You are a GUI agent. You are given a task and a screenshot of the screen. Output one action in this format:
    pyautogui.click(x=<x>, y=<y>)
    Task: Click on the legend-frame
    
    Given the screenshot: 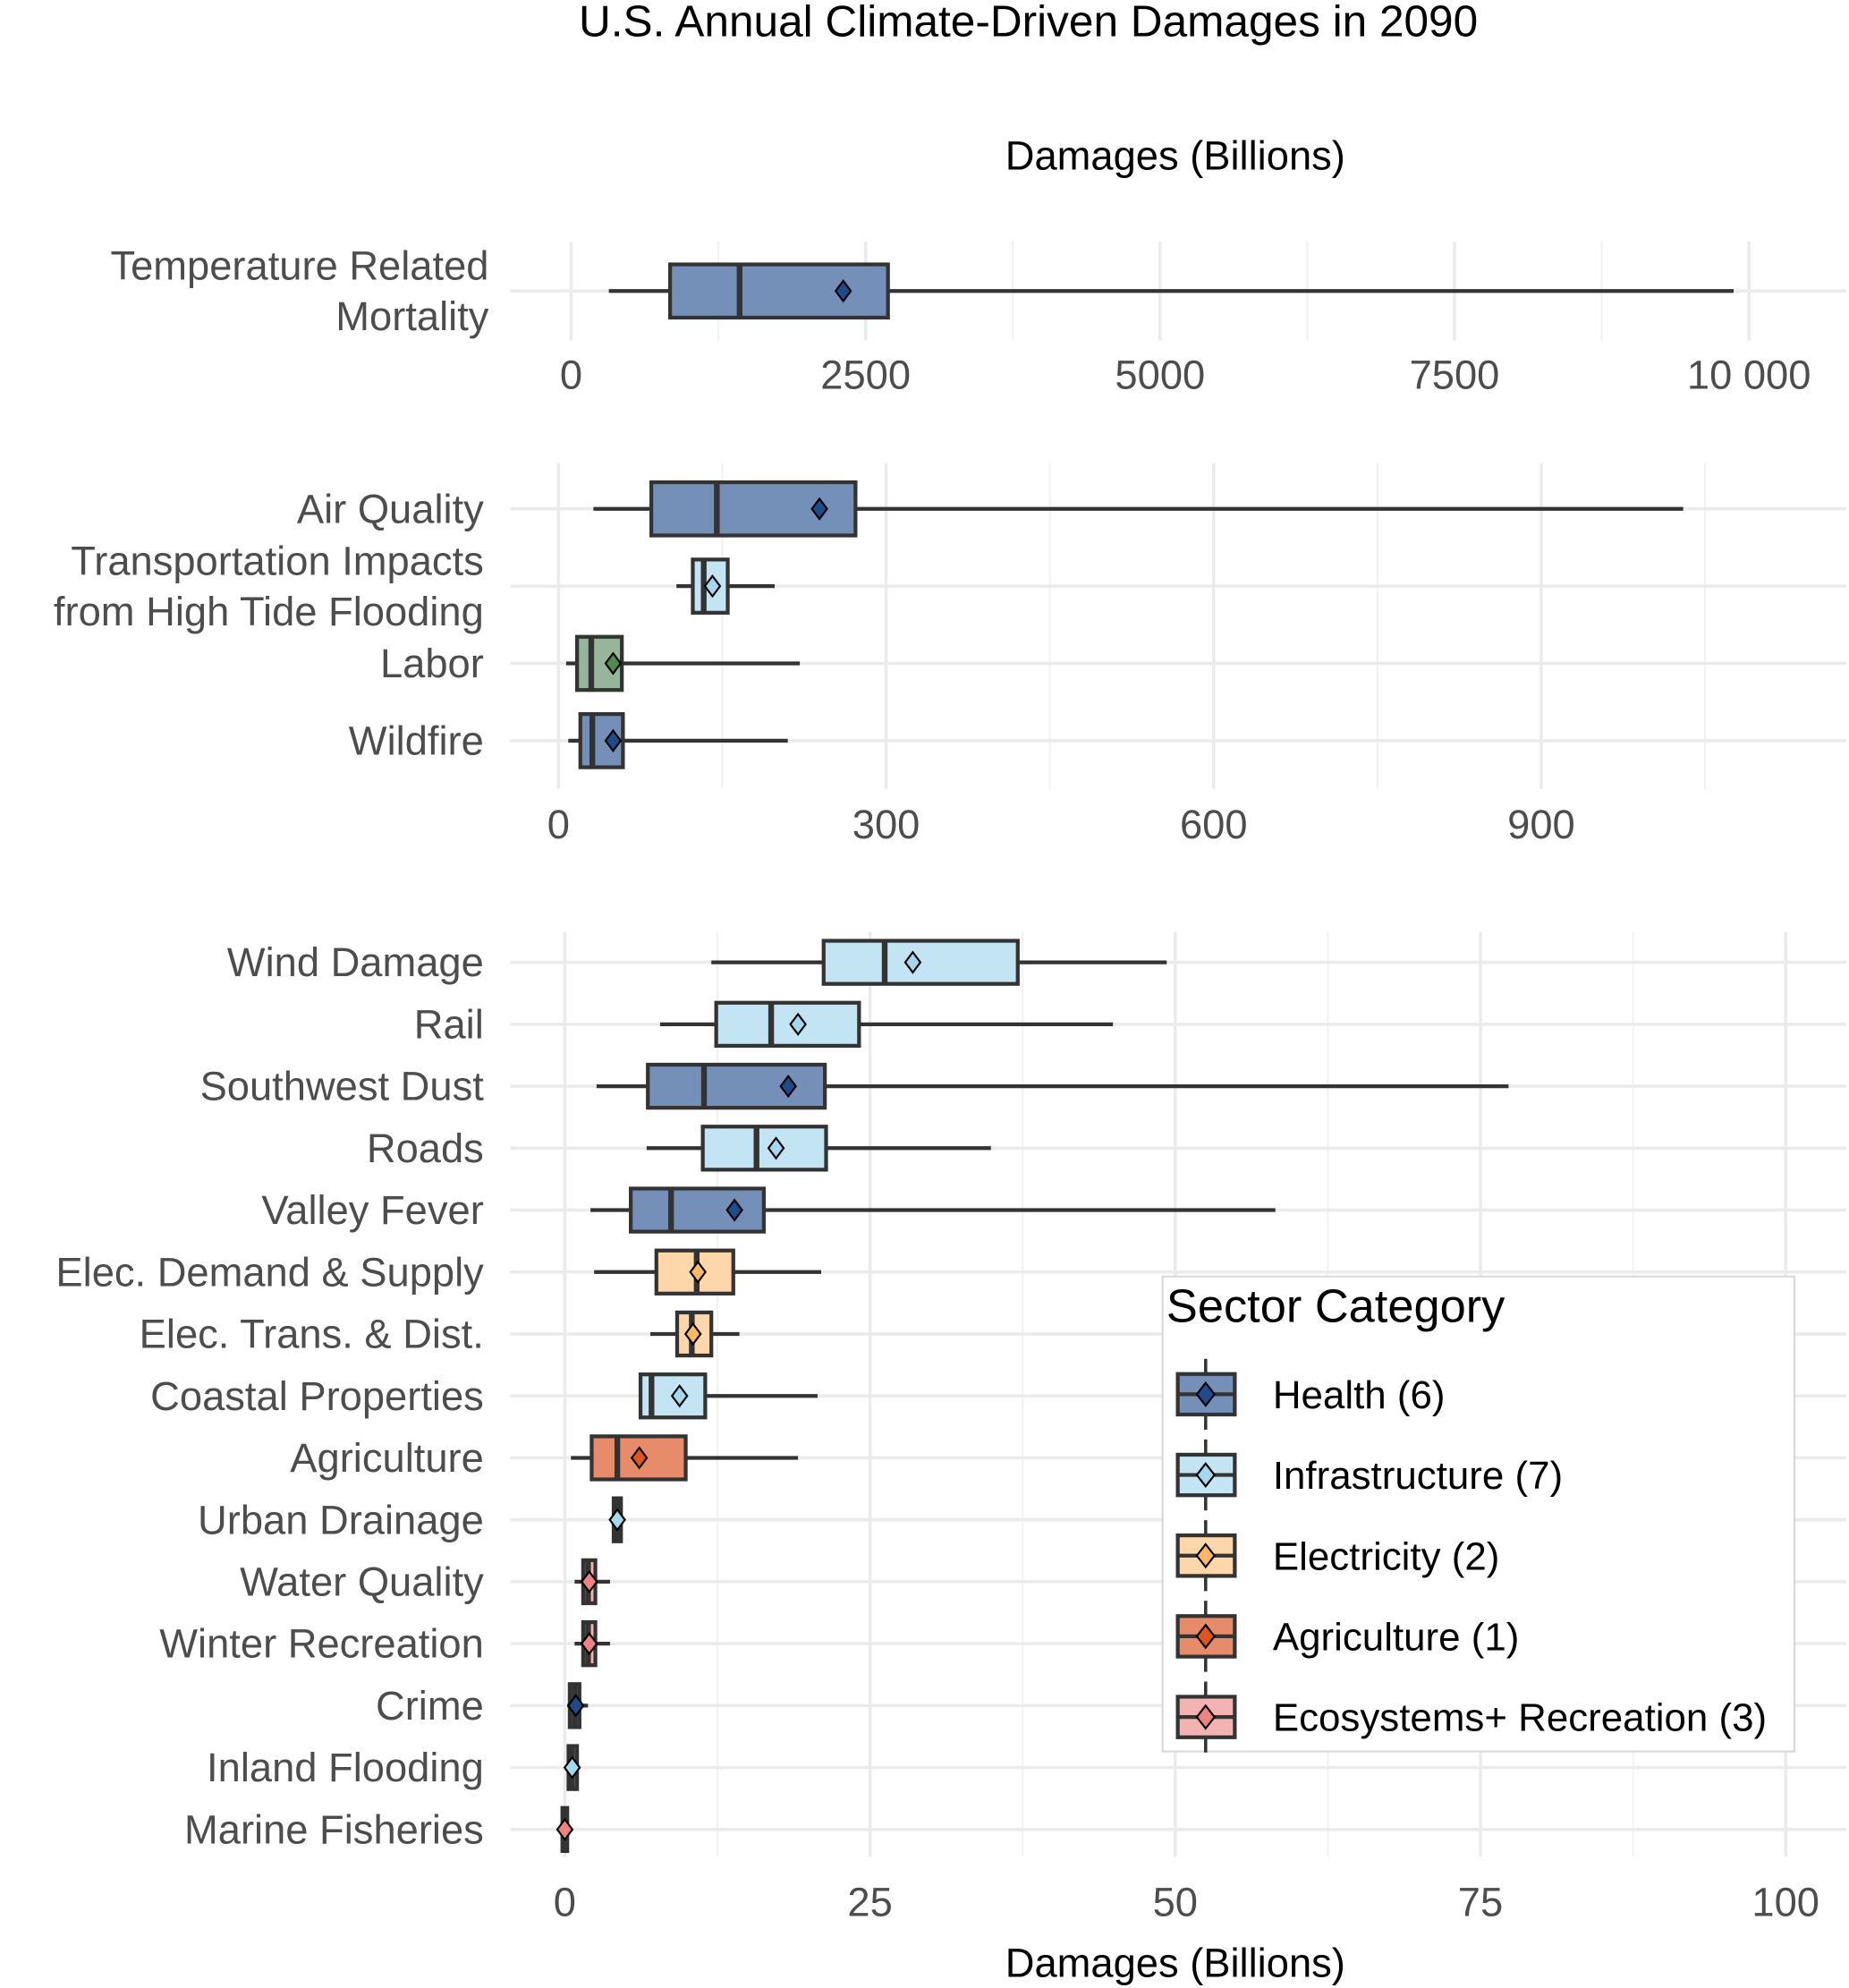 What is the action you would take?
    pyautogui.click(x=1478, y=1514)
    